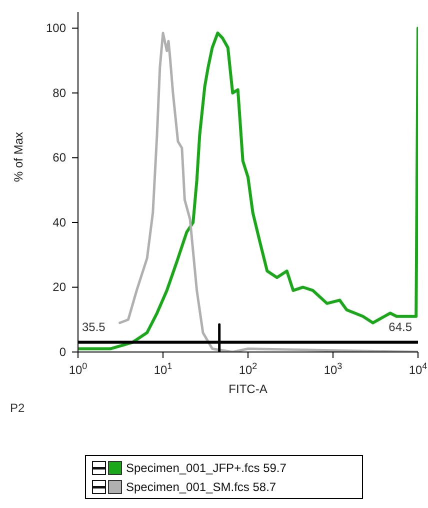  I want to click on legend-label: Specimen_001_JFP+.fcs 59.7, so click(206, 467).